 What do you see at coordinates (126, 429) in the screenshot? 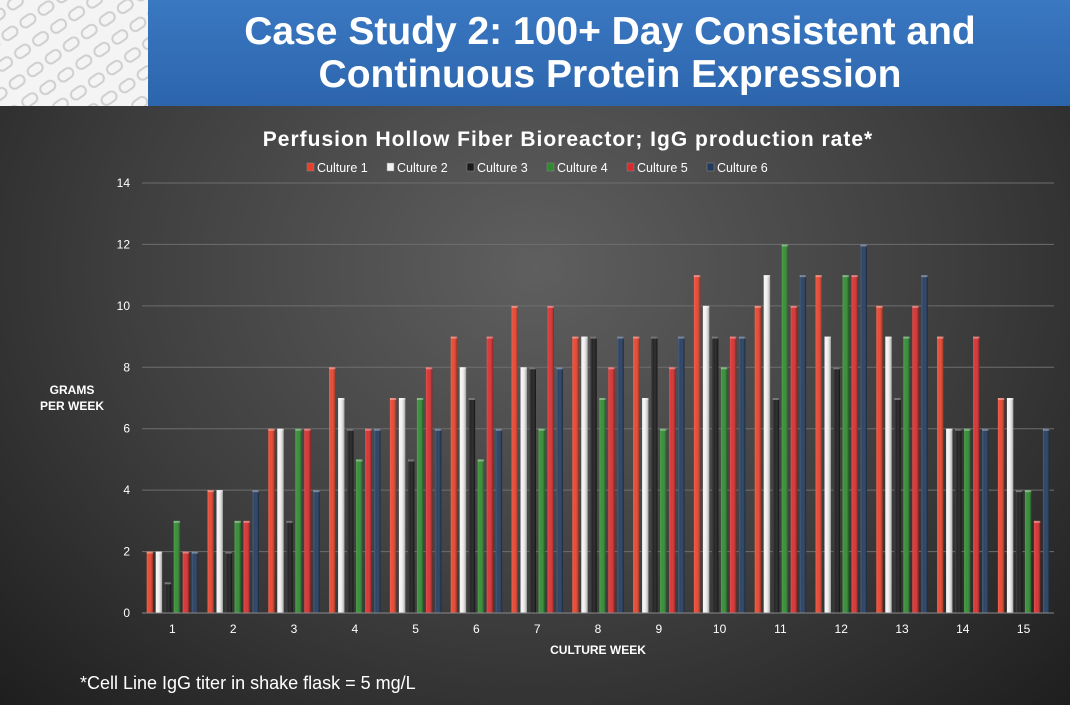
I see `y-tick-label: 6` at bounding box center [126, 429].